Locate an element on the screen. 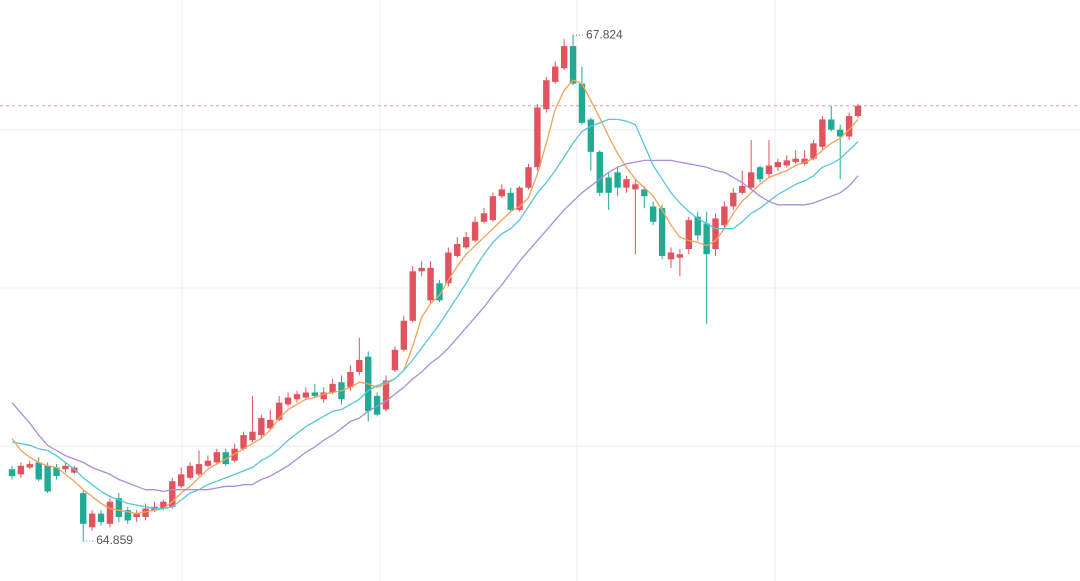  extreme-label: 67.824 is located at coordinates (604, 34).